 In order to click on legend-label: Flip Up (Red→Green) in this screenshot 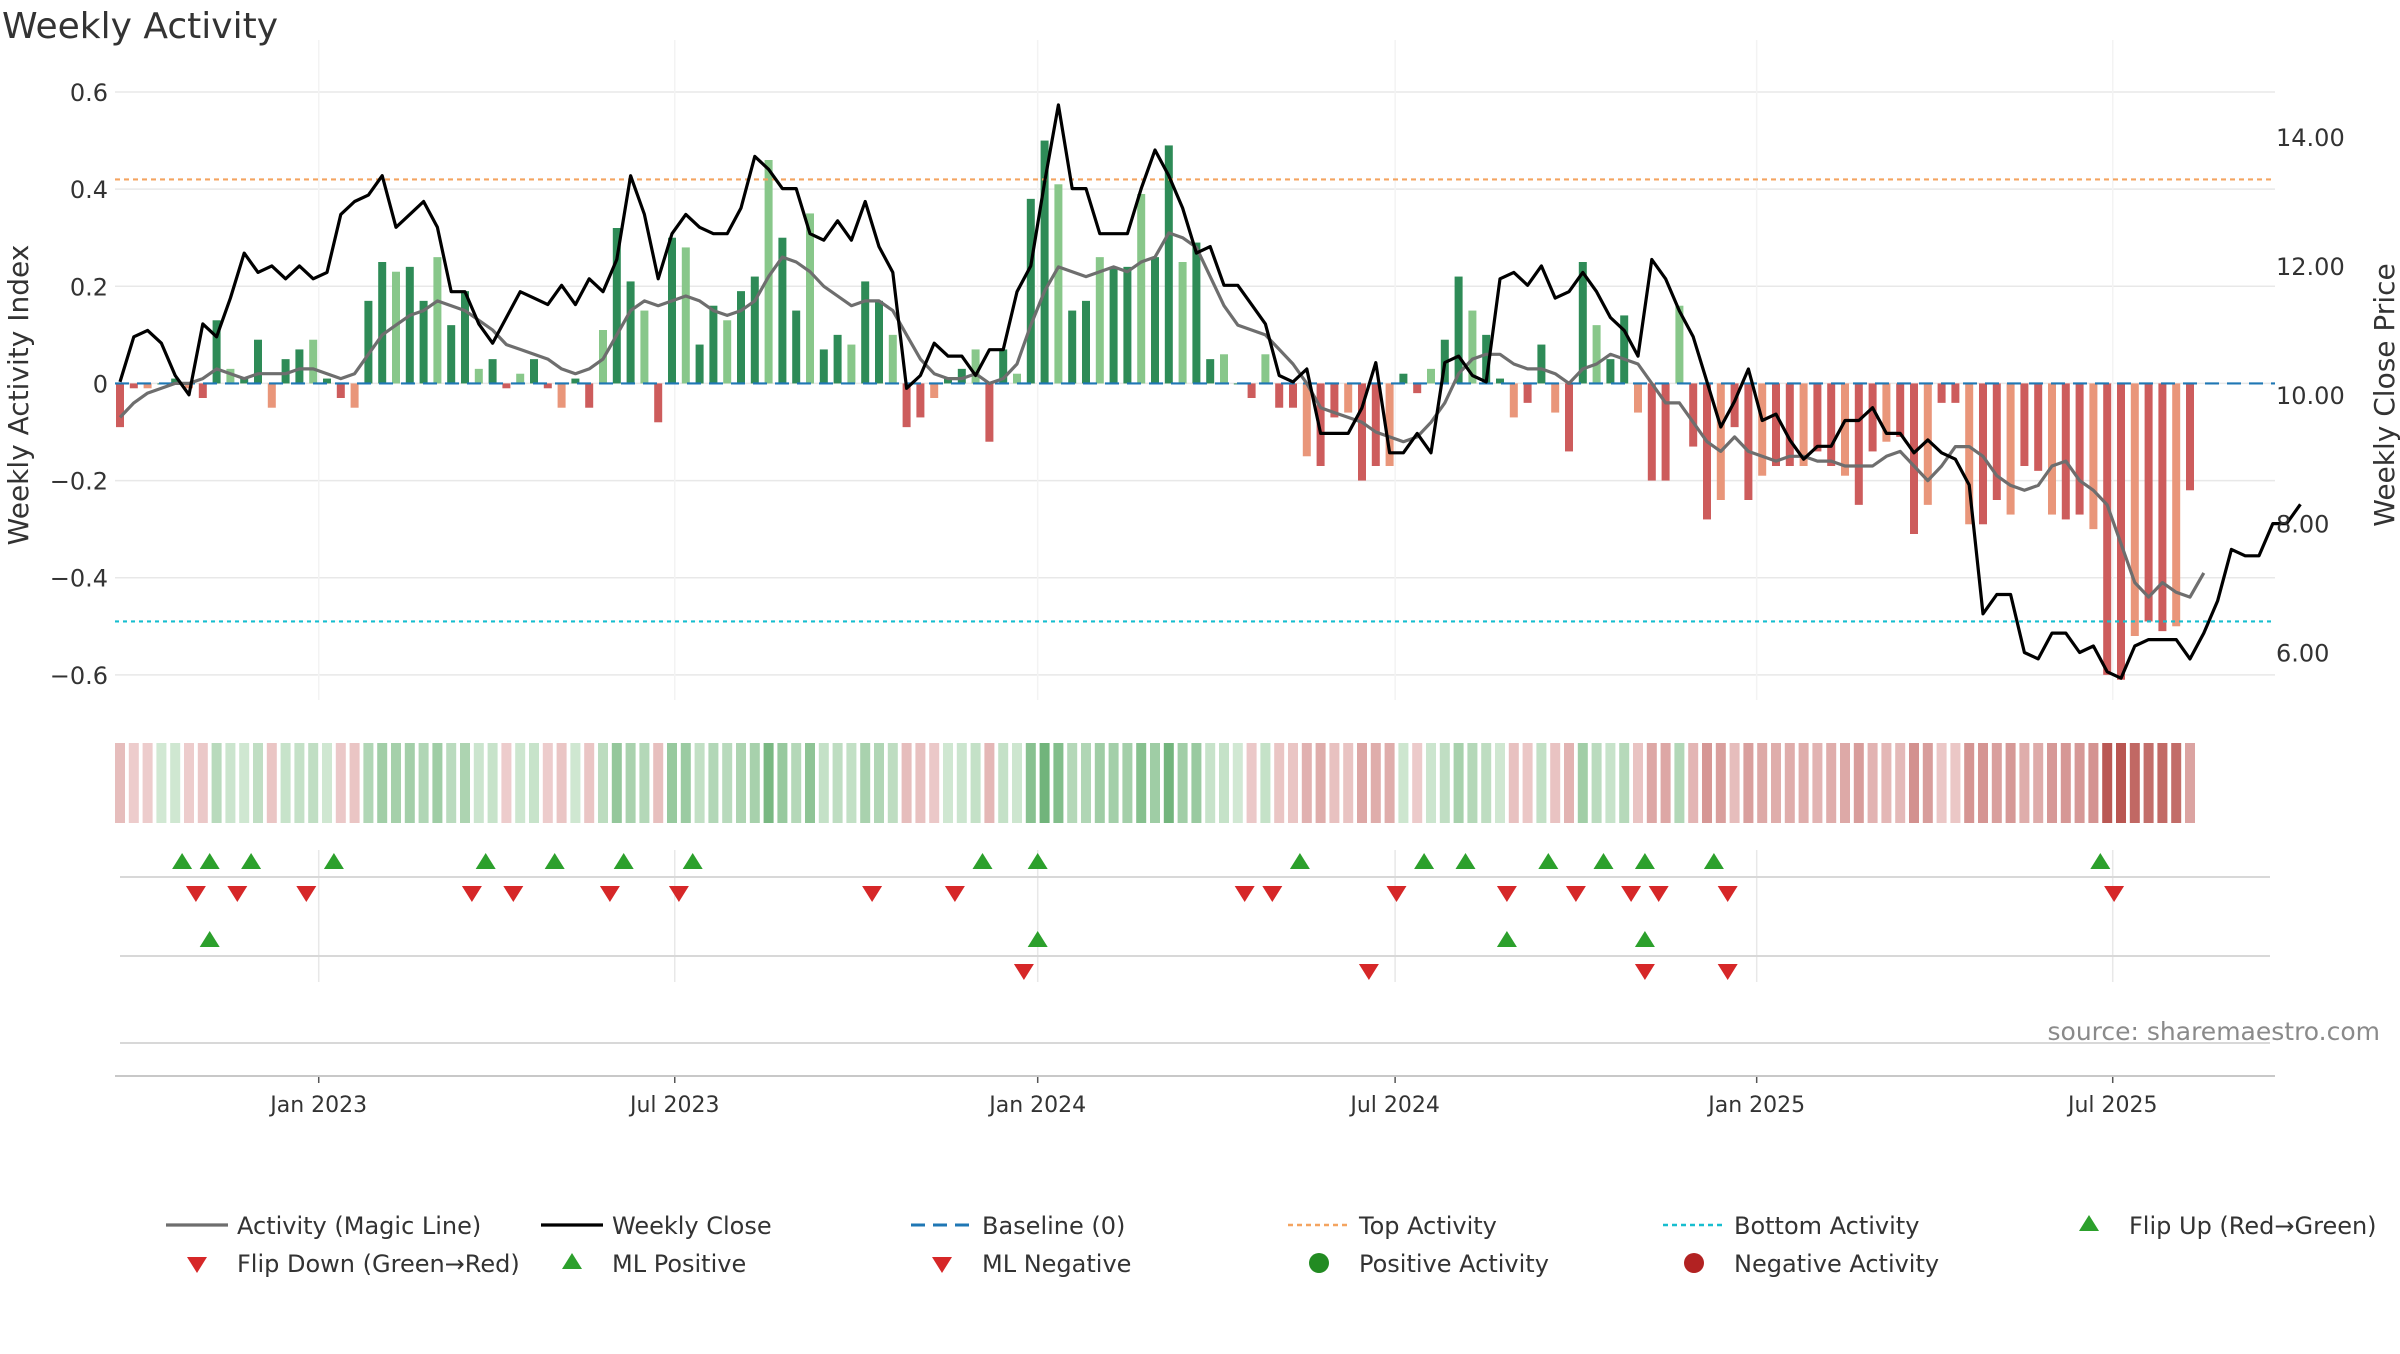, I will do `click(2253, 1226)`.